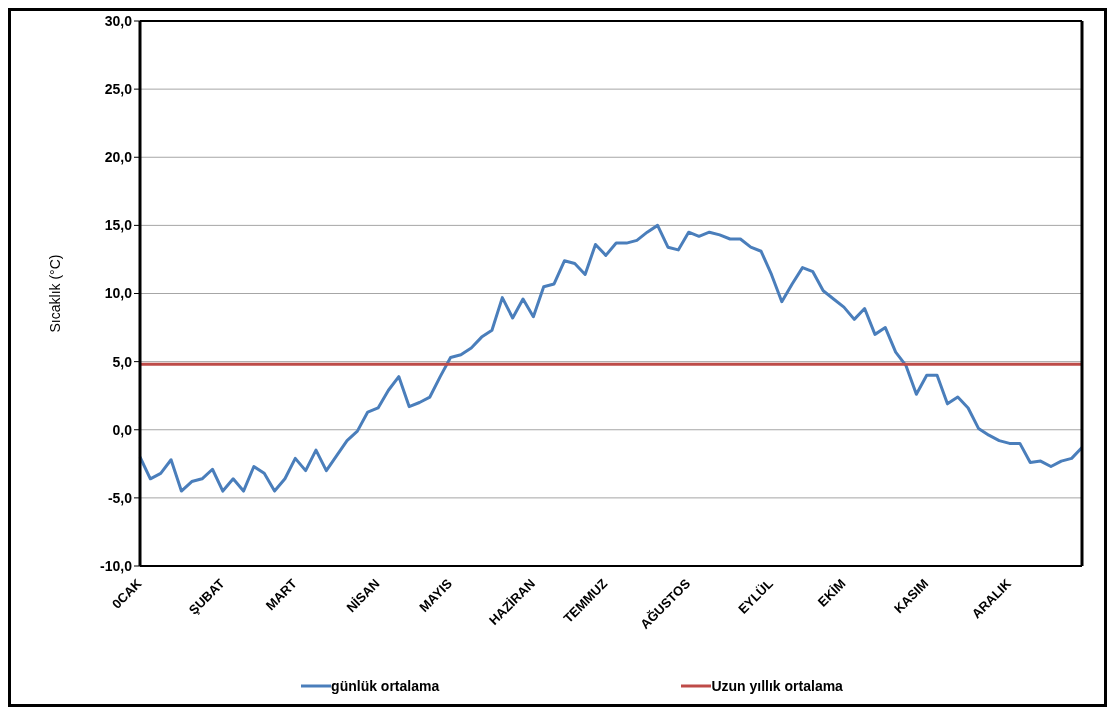 The height and width of the screenshot is (715, 1115). Describe the element at coordinates (122, 361) in the screenshot. I see `y-tick-label: 5,0` at that location.